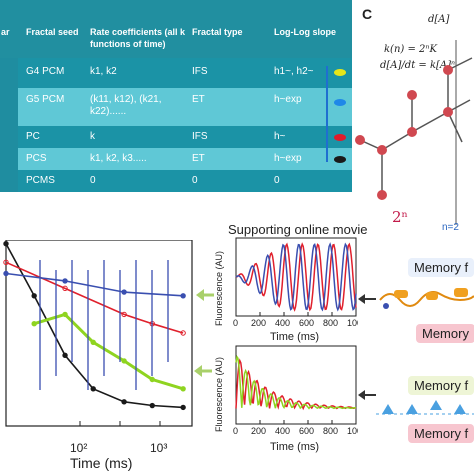  Describe the element at coordinates (33, 136) in the screenshot. I see `table-row: PC` at that location.